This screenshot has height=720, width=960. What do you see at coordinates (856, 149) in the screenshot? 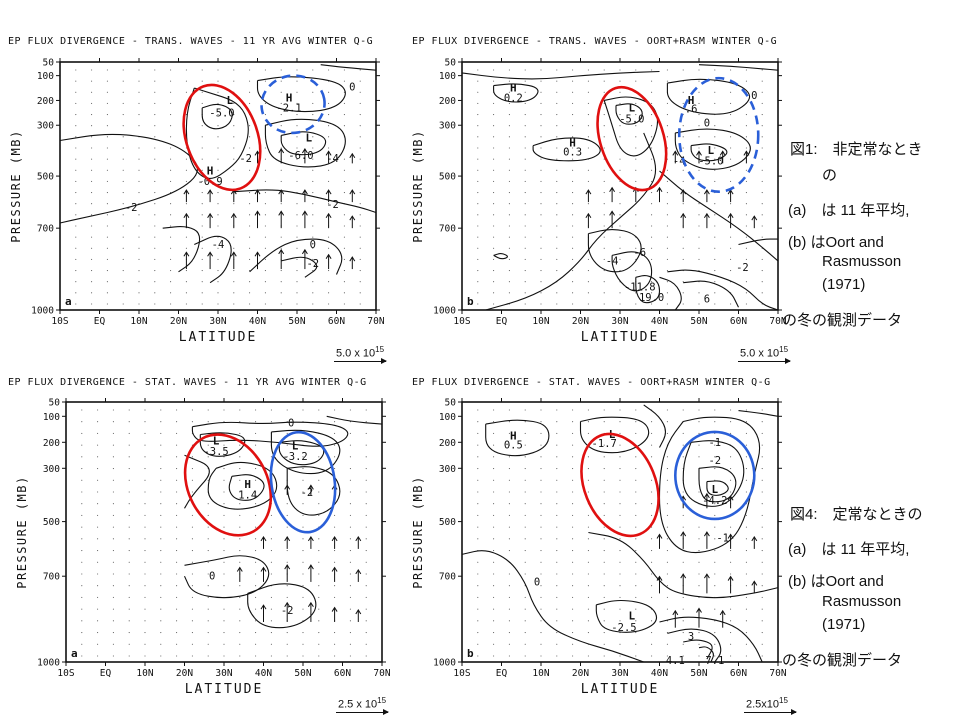
I see `caption-line: 図1: 非定常なとき` at bounding box center [856, 149].